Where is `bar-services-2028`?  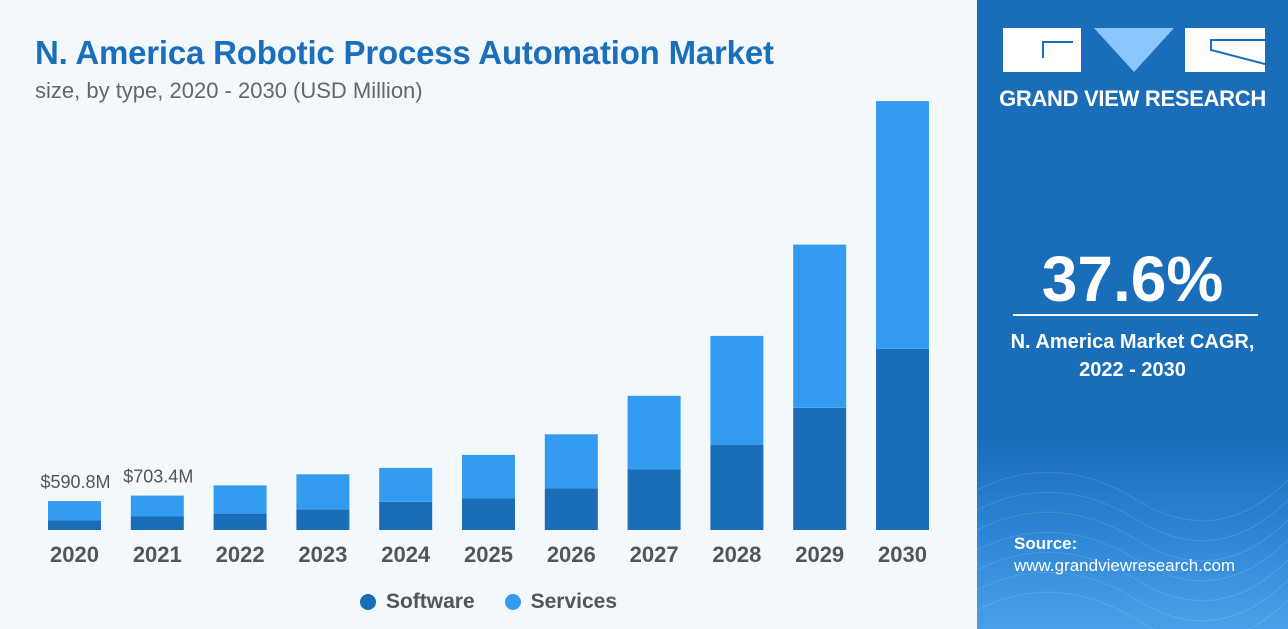
bar-services-2028 is located at coordinates (737, 390).